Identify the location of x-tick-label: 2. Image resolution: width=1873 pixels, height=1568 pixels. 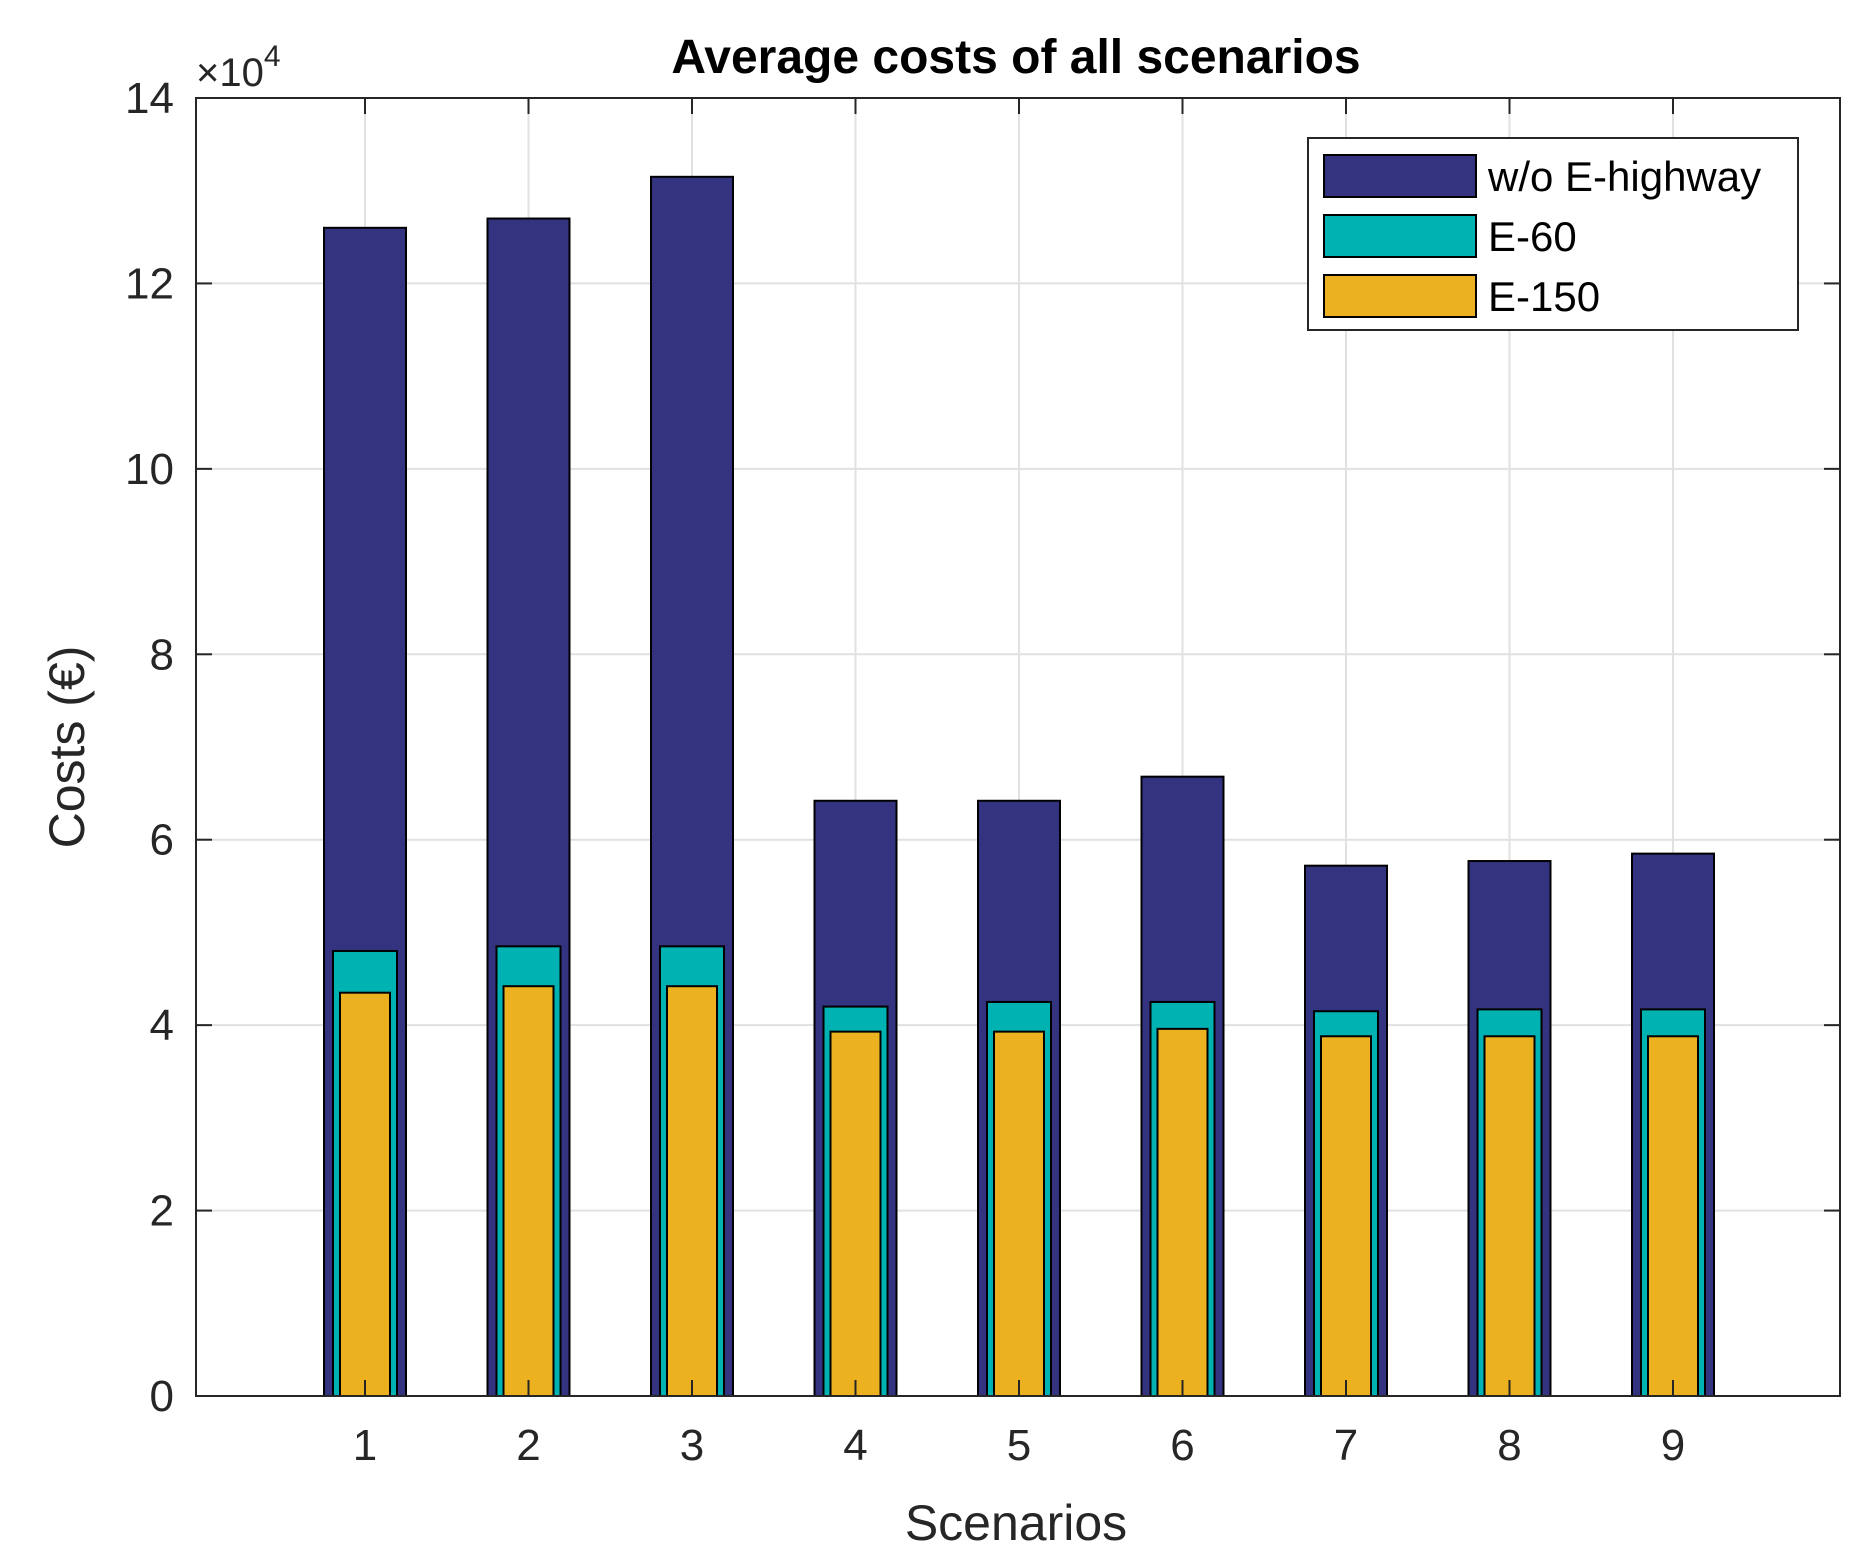
(528, 1445).